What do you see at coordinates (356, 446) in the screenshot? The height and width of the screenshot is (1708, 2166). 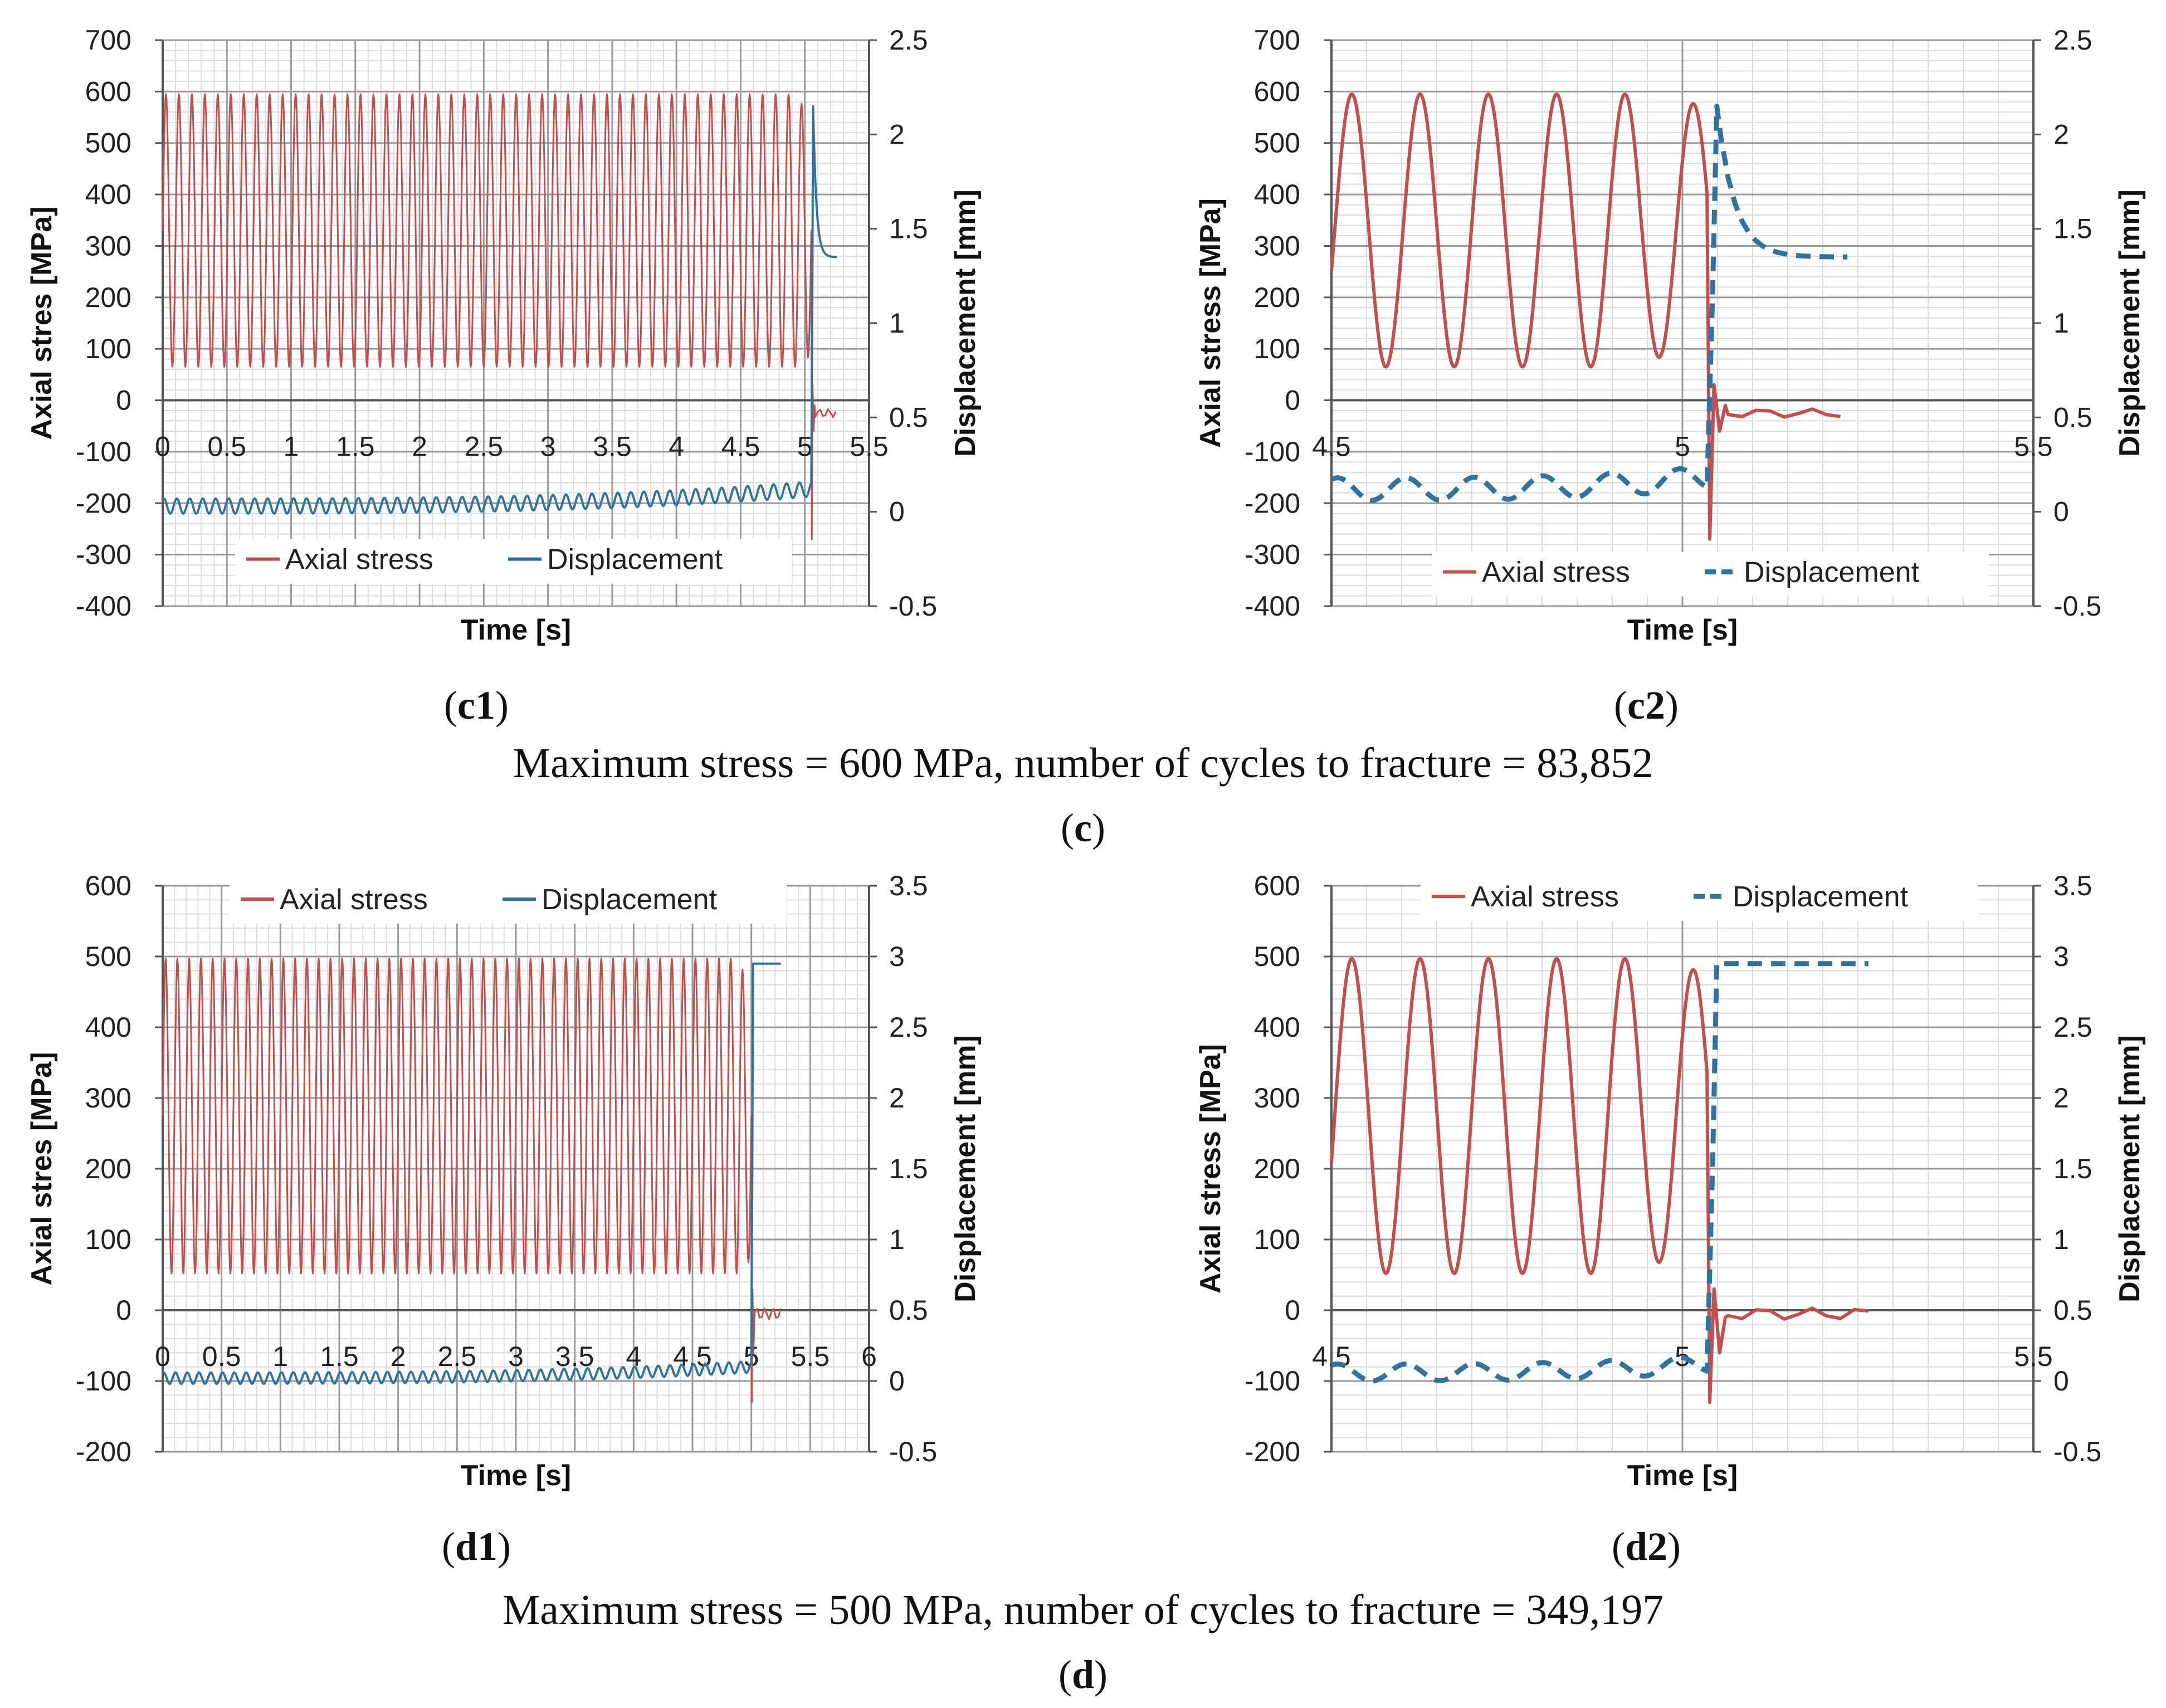 I see `x-tick-label: 1.5` at bounding box center [356, 446].